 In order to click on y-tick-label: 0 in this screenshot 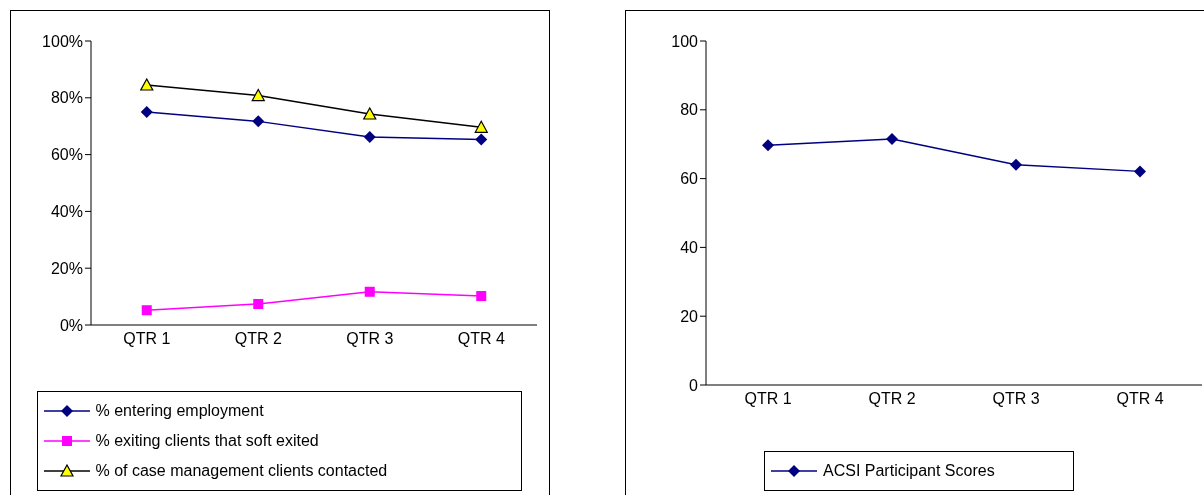, I will do `click(694, 385)`.